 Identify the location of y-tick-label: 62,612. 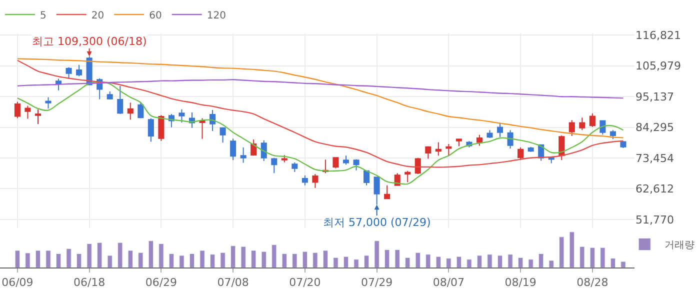
(655, 189).